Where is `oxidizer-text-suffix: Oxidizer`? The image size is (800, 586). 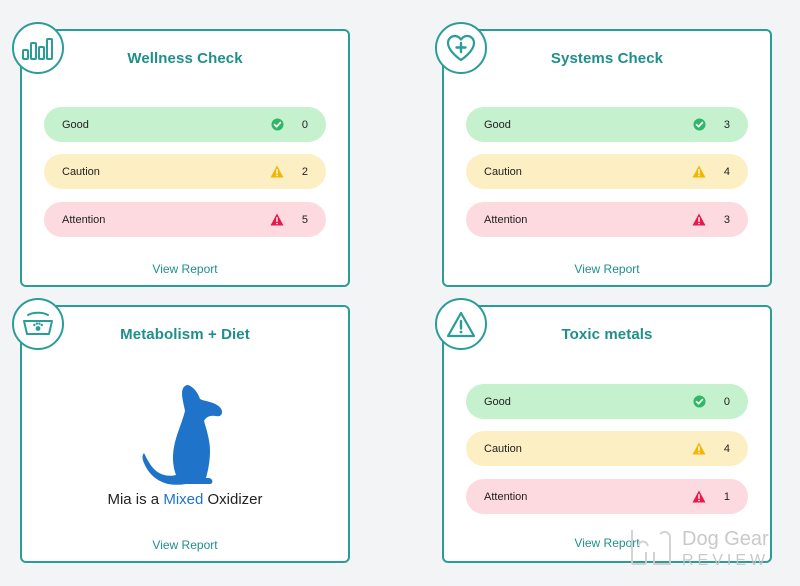 oxidizer-text-suffix: Oxidizer is located at coordinates (233, 499).